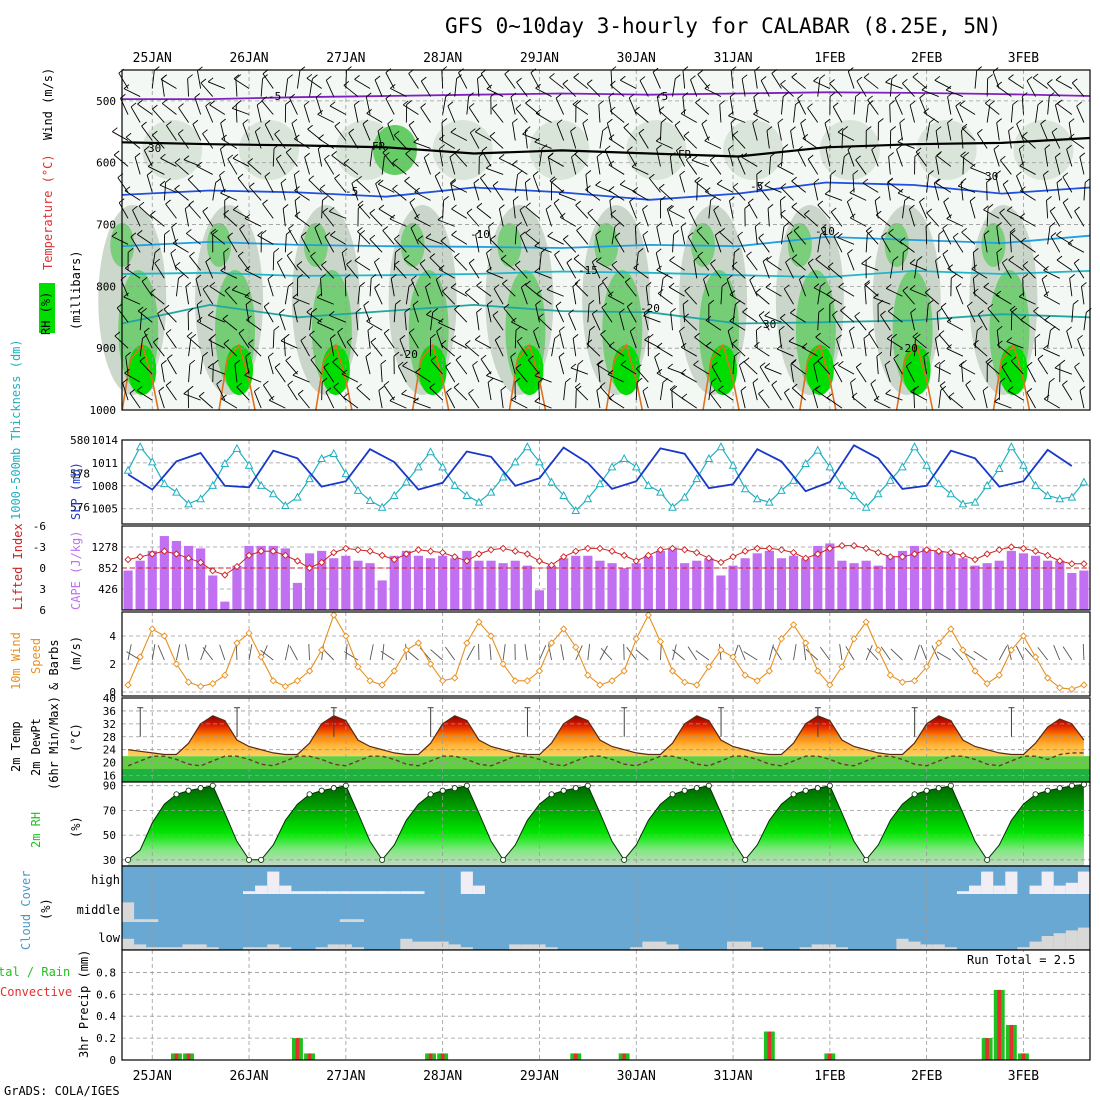 The image size is (1100, 1100). What do you see at coordinates (188, 1056) in the screenshot?
I see `precip-convective-bar` at bounding box center [188, 1056].